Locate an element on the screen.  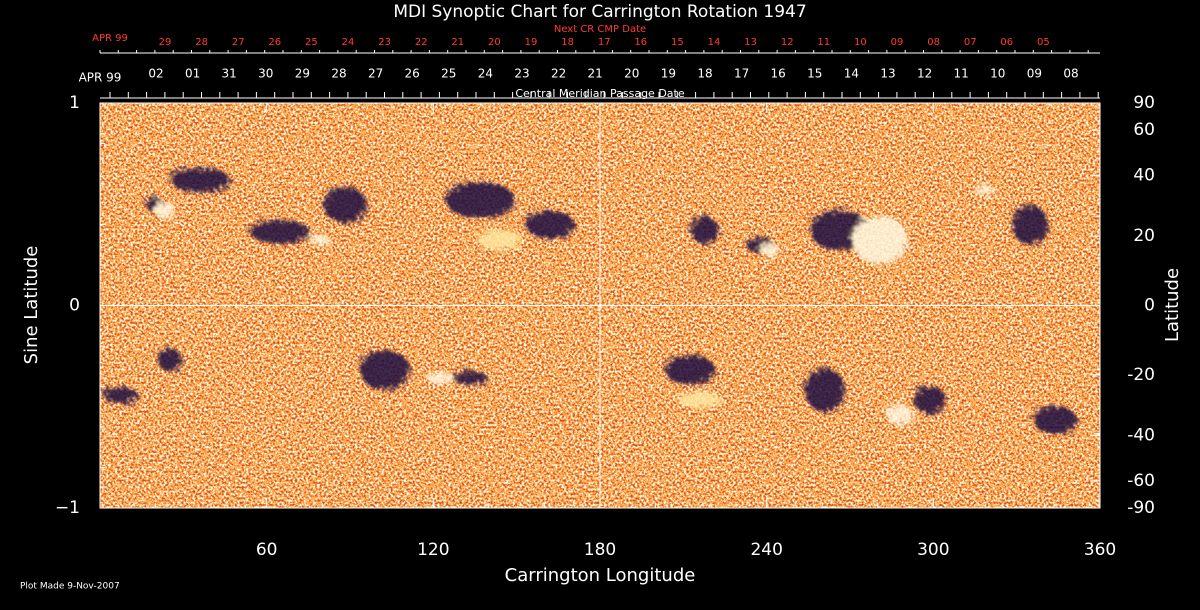
y2-axis-label: Latitude is located at coordinates (1172, 305).